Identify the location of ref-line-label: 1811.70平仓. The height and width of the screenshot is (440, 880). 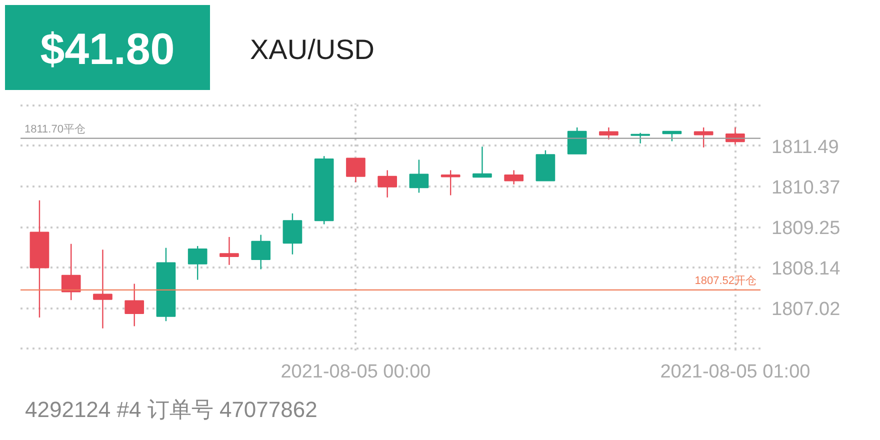
(55, 129).